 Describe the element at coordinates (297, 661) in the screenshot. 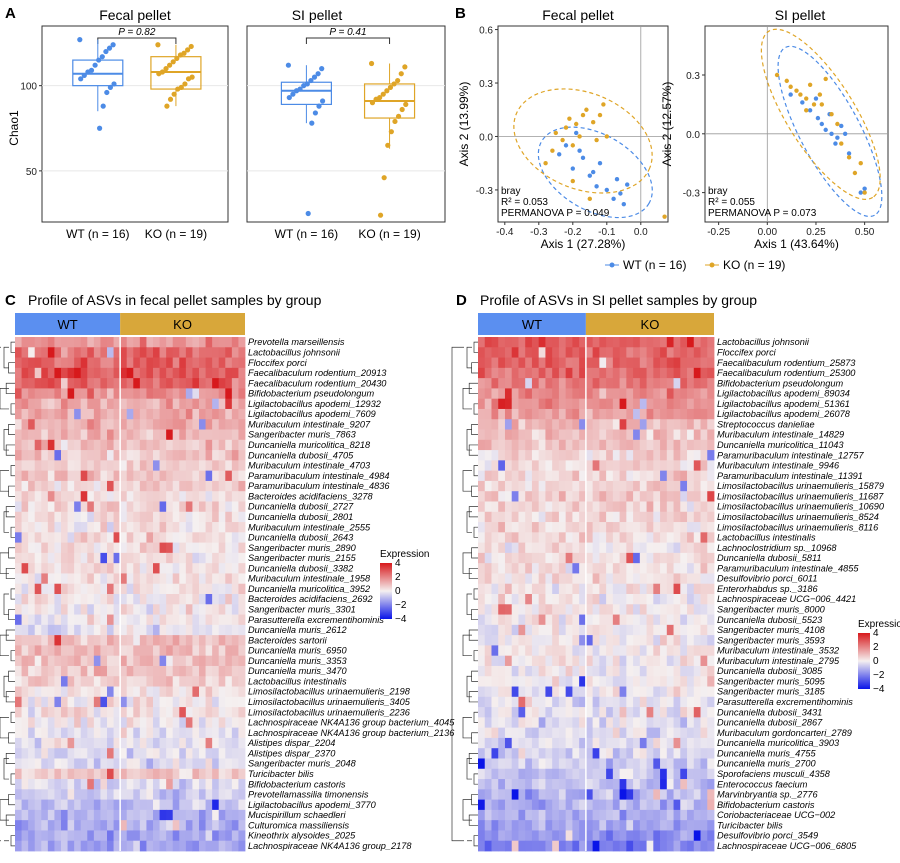

I see `row-label: Duncaniella muris_3353` at that location.